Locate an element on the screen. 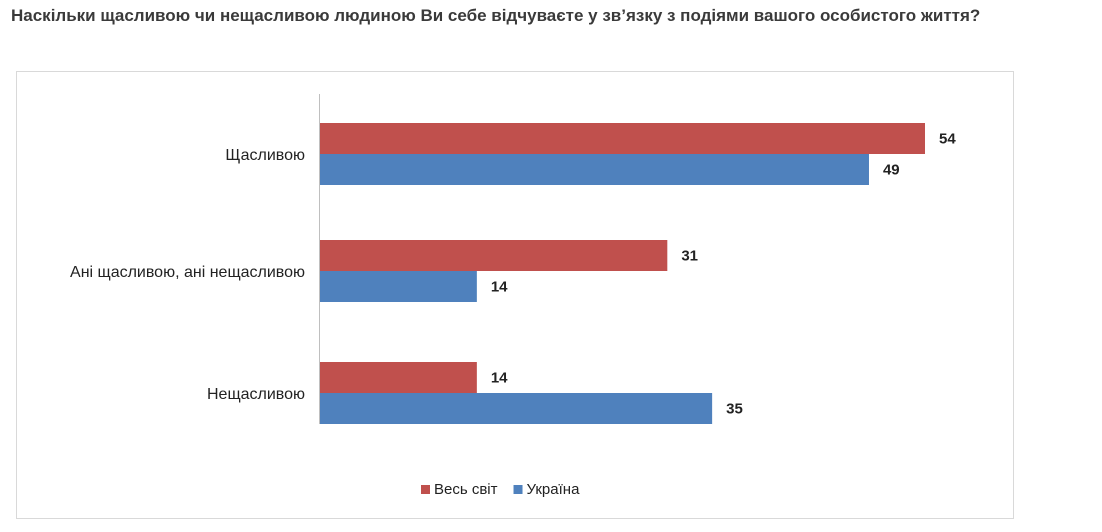  legend-label: Весь світ is located at coordinates (466, 489).